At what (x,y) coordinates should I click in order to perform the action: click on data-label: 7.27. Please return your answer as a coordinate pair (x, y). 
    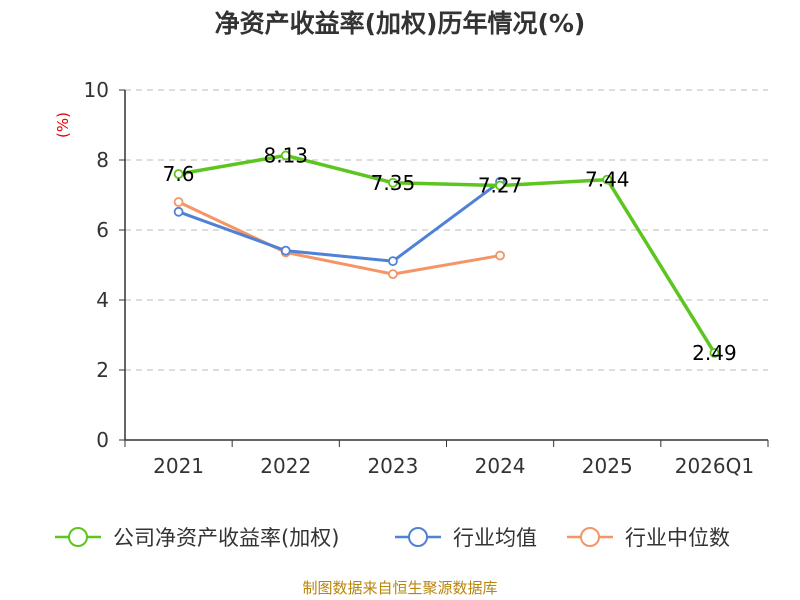
    Looking at the image, I should click on (500, 186).